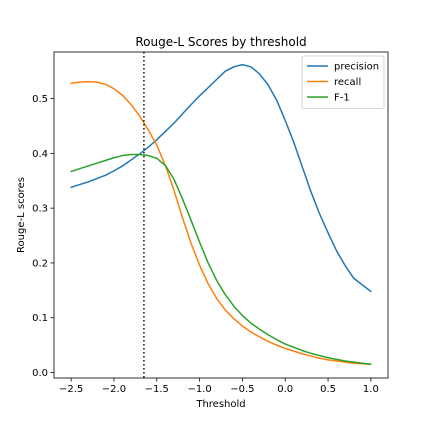 Image resolution: width=432 pixels, height=432 pixels. I want to click on x-tick-label: 1.0, so click(371, 389).